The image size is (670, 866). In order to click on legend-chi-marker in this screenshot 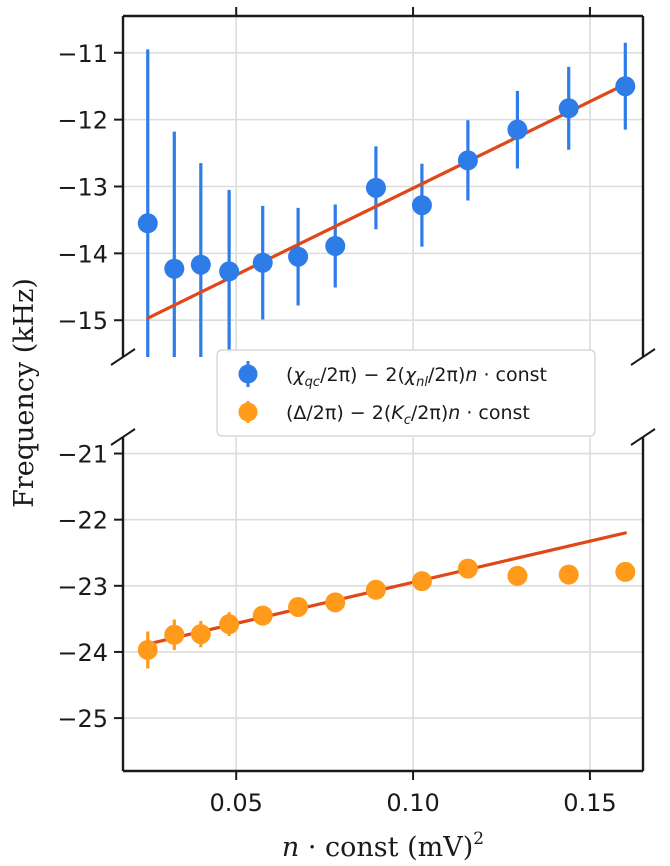, I will do `click(248, 374)`.